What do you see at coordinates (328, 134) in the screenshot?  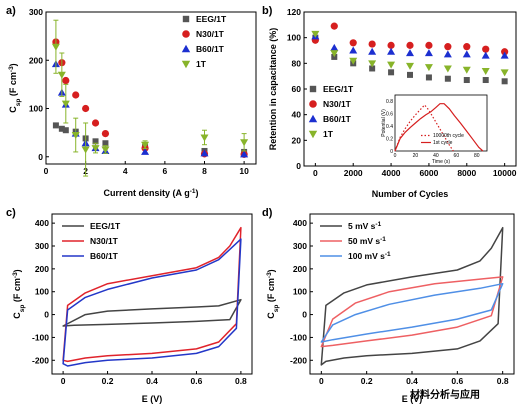 I see `legend-label: 1T` at bounding box center [328, 134].